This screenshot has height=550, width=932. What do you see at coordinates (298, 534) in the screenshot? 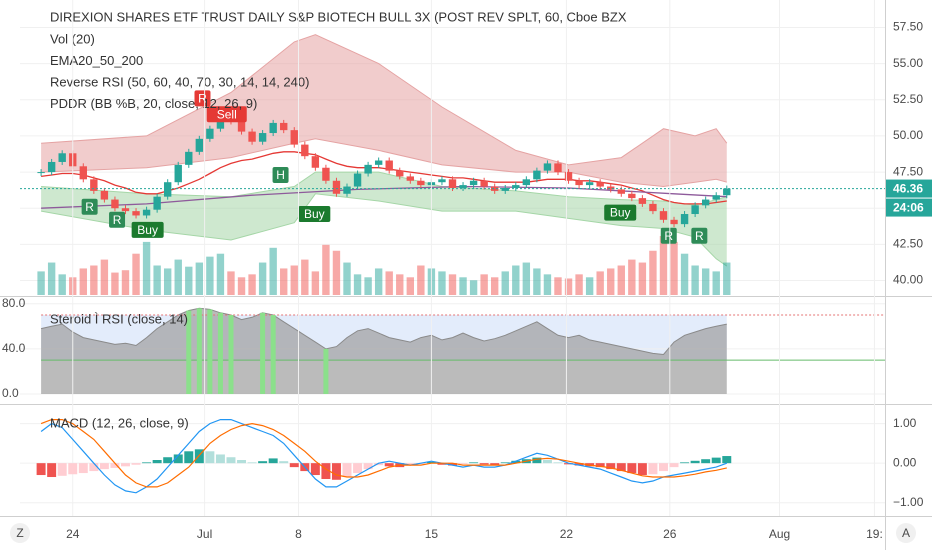
I see `x-tick-label: 8` at bounding box center [298, 534].